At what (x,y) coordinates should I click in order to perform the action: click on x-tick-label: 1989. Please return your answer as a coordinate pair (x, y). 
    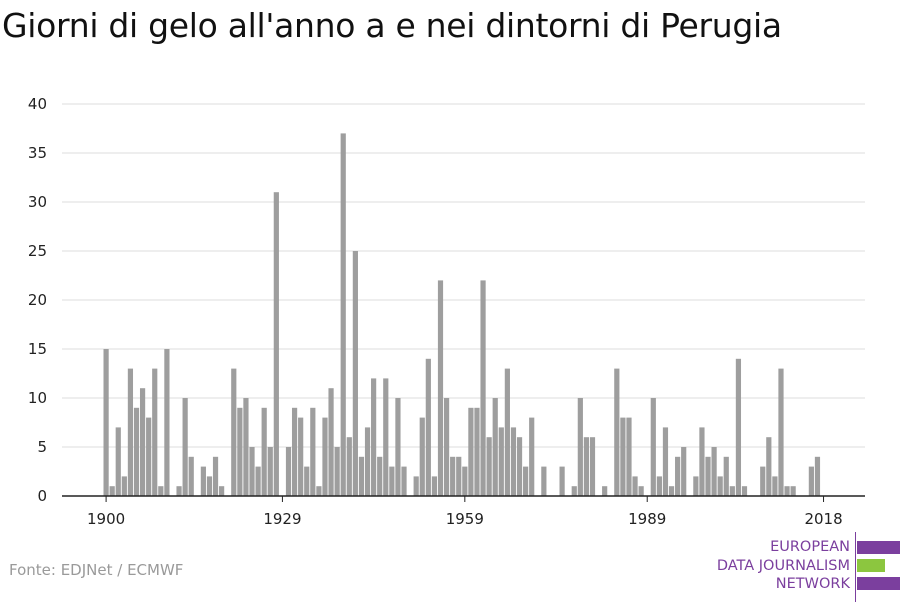
    Looking at the image, I should click on (647, 519).